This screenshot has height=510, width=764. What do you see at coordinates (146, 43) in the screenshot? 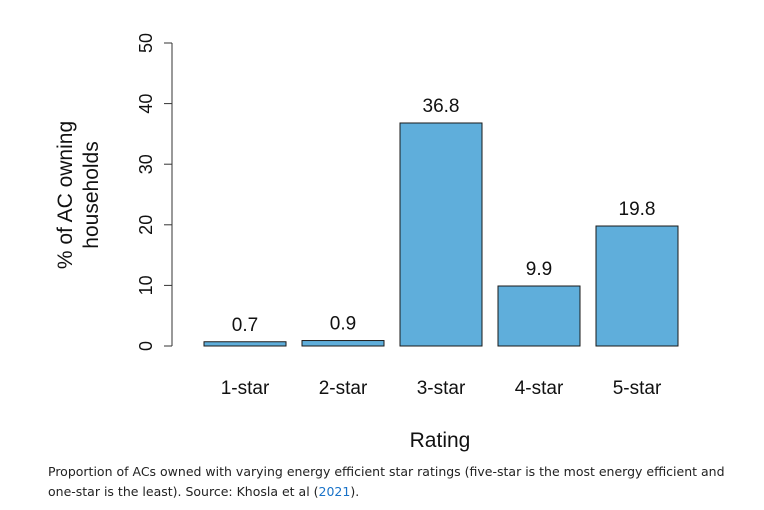
I see `y-tick-label: 50` at bounding box center [146, 43].